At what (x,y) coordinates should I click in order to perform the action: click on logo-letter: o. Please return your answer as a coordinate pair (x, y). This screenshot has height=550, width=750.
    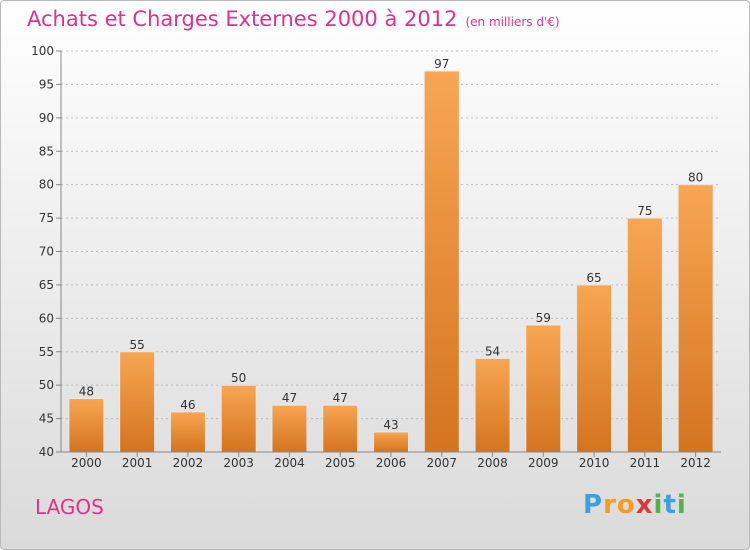
    Looking at the image, I should click on (626, 505).